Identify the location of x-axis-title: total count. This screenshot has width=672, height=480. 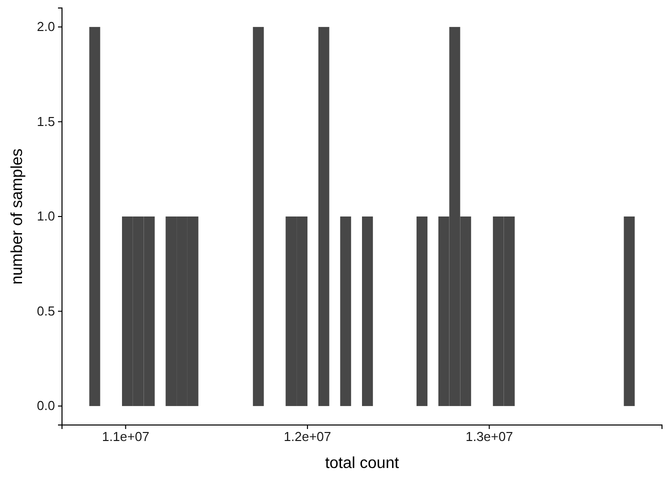
(362, 463).